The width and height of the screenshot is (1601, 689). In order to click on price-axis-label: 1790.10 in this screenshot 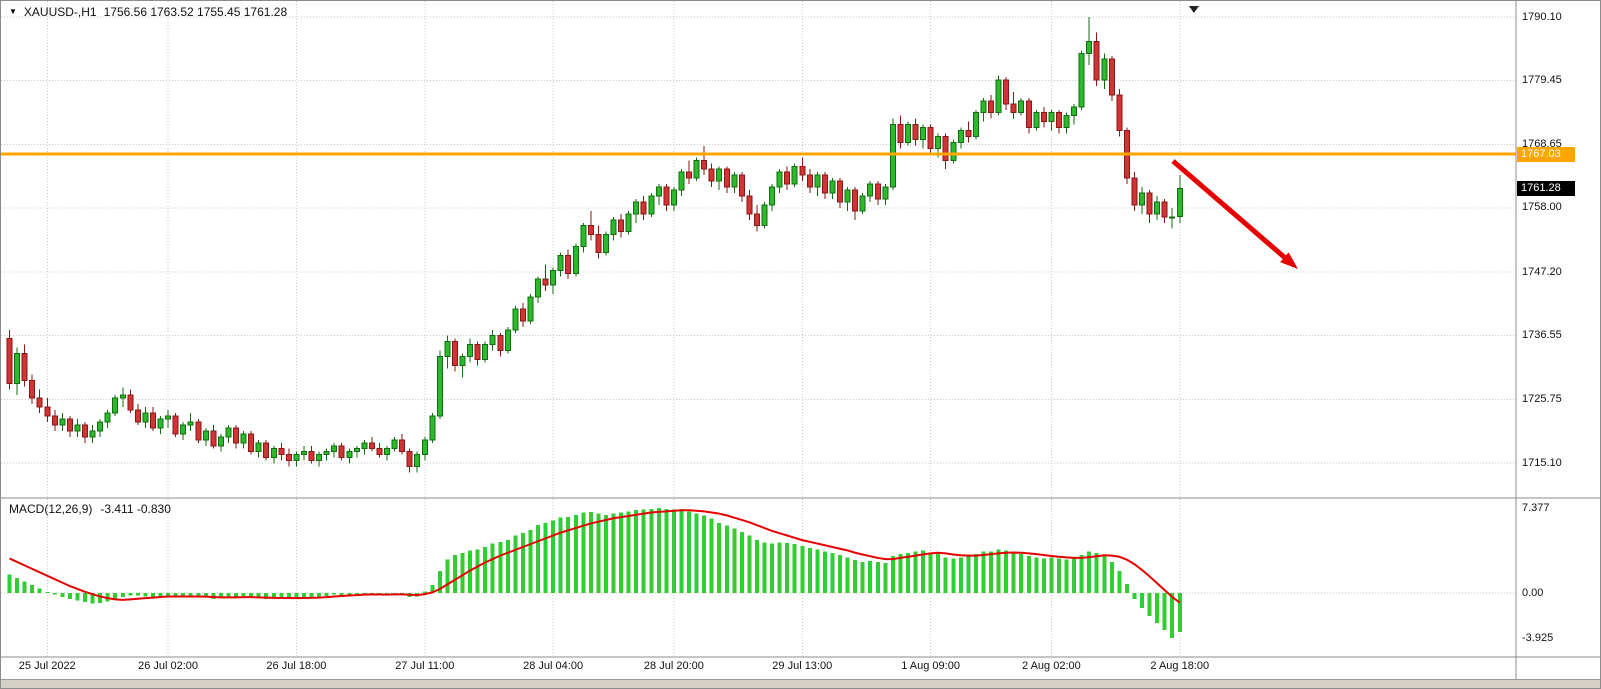, I will do `click(1542, 16)`.